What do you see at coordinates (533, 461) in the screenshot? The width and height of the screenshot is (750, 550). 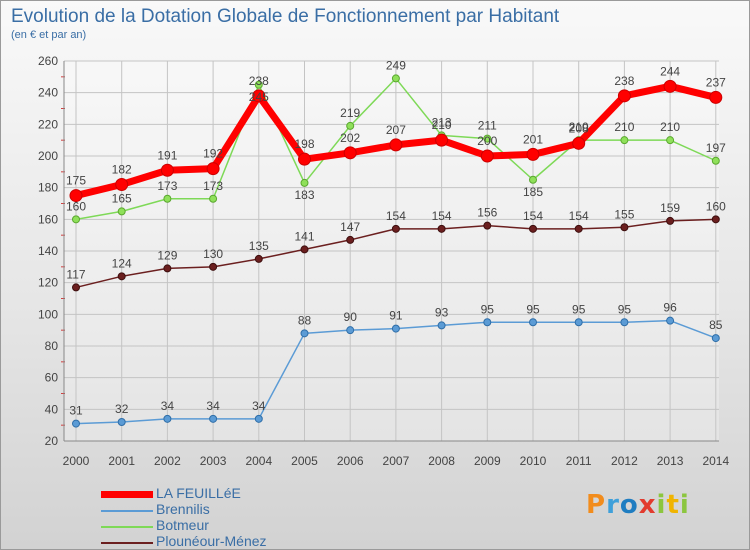 I see `x-tick-label: 2010` at bounding box center [533, 461].